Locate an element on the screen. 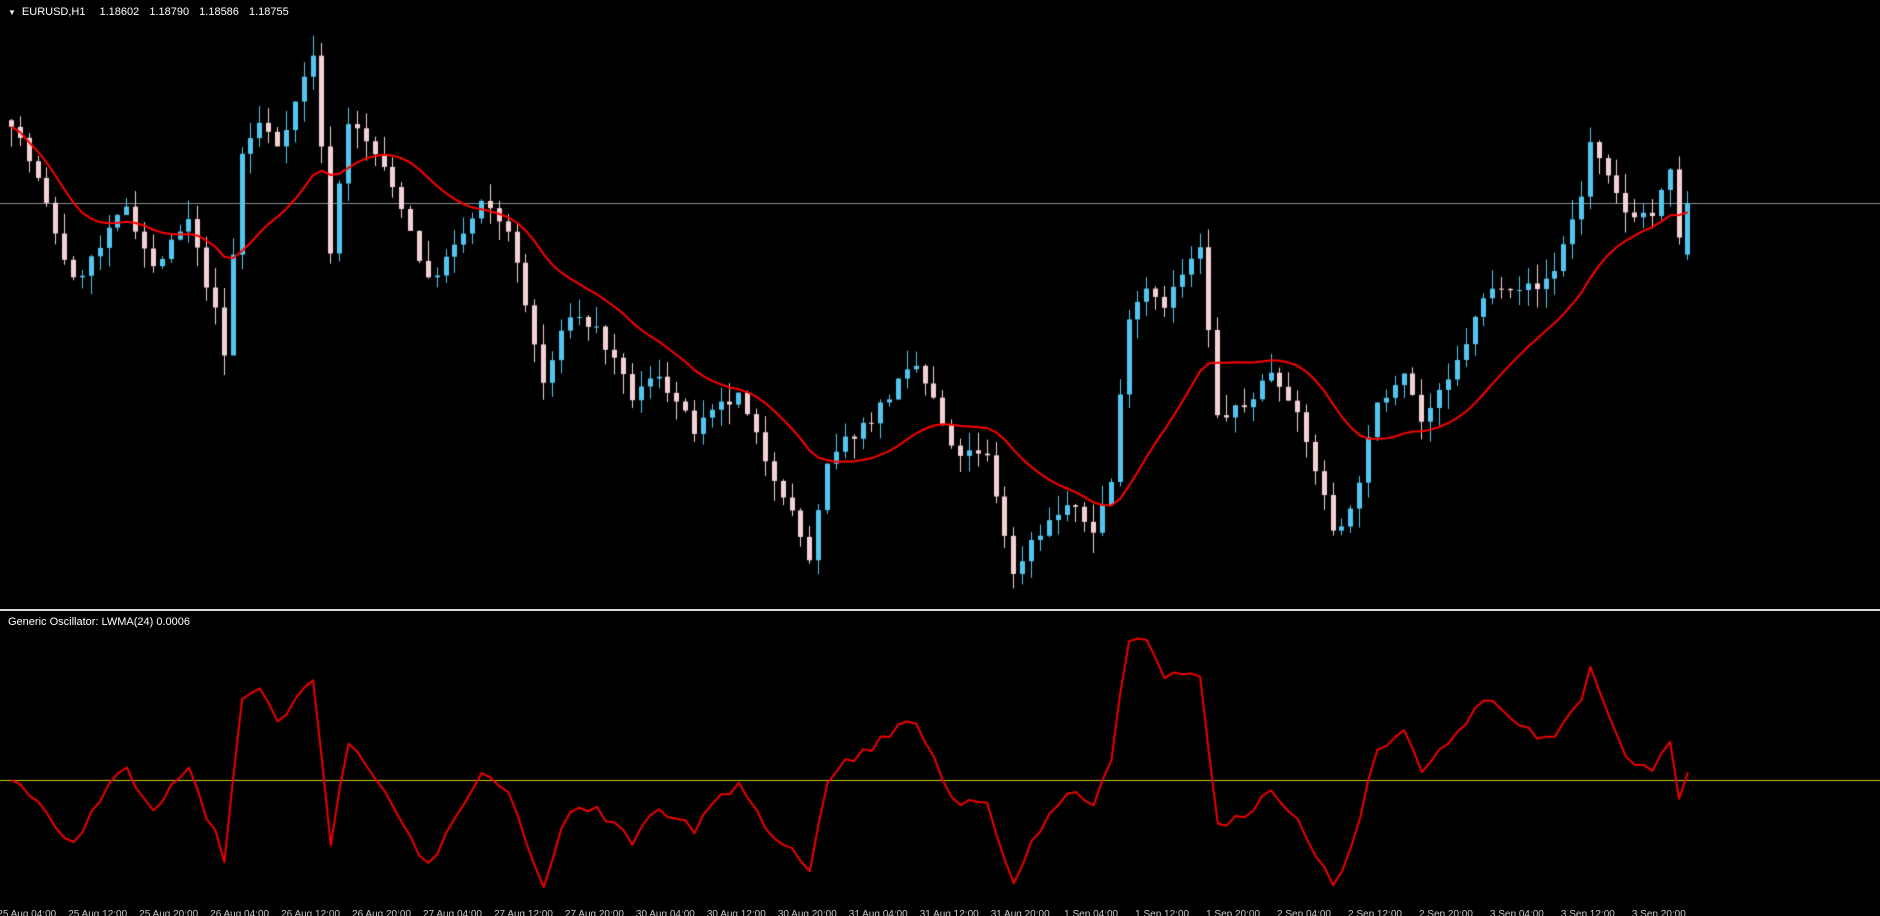 The width and height of the screenshot is (1880, 916). time-axis-label: 27 Aug 12:00 is located at coordinates (523, 912).